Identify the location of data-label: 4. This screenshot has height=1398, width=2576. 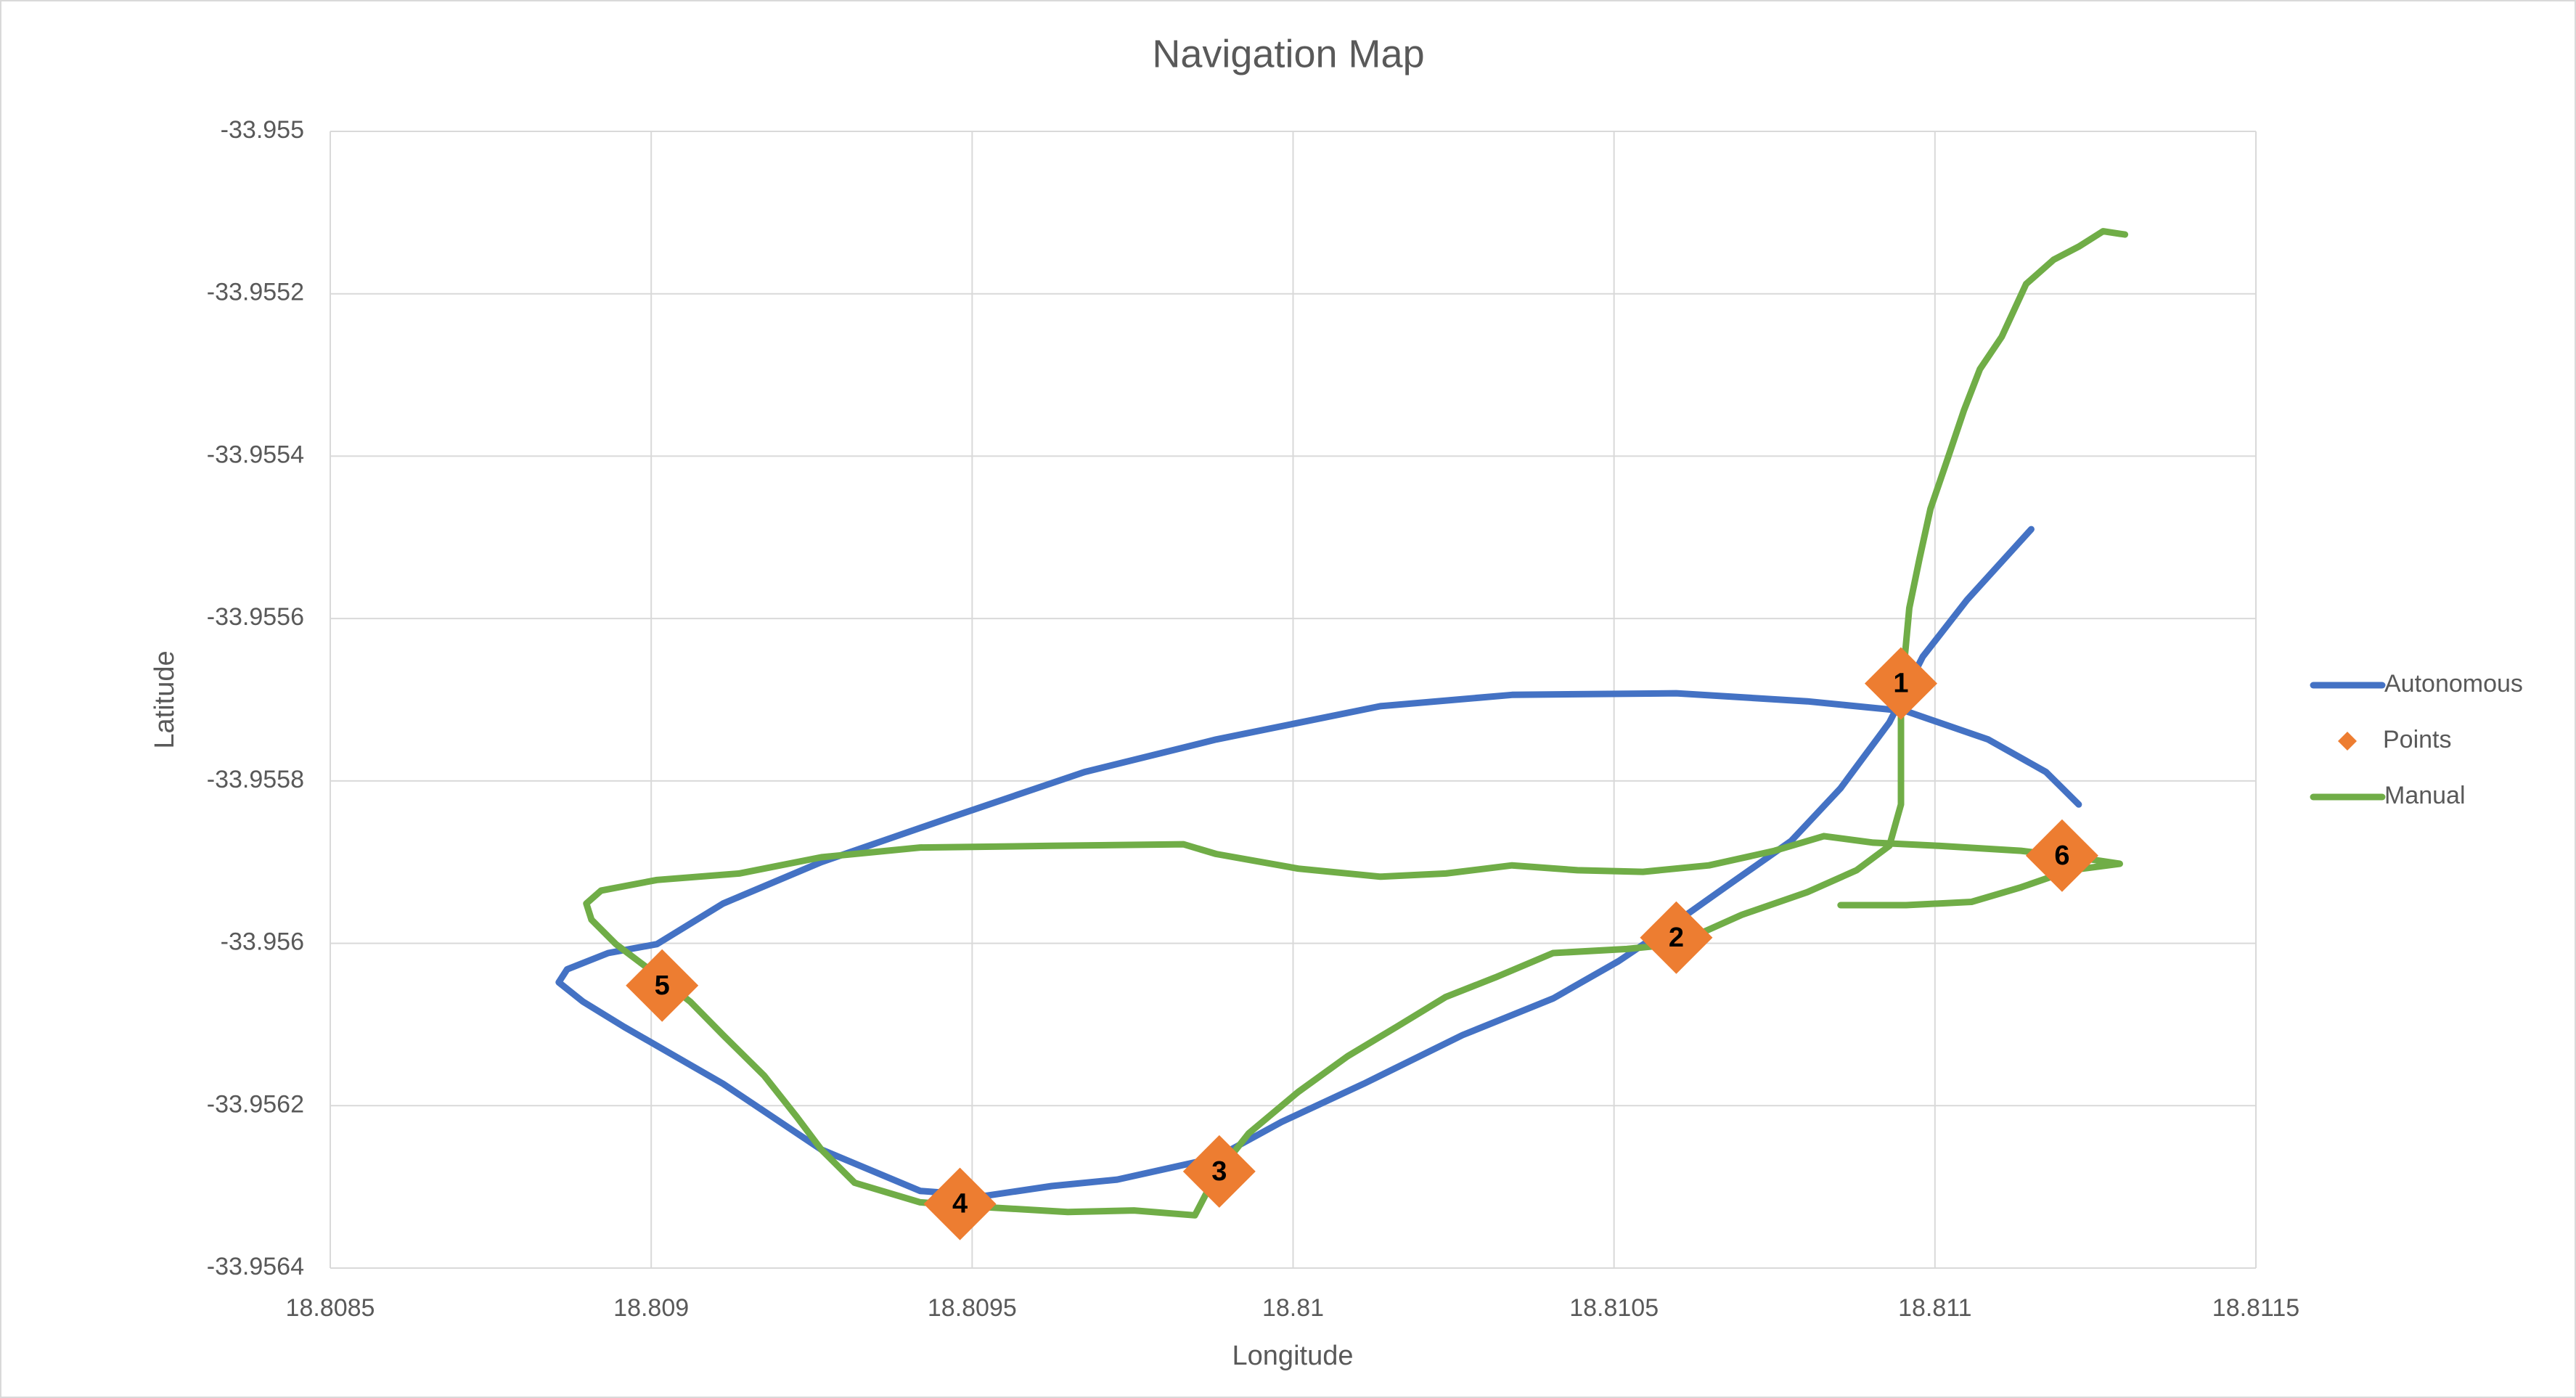
(960, 1204).